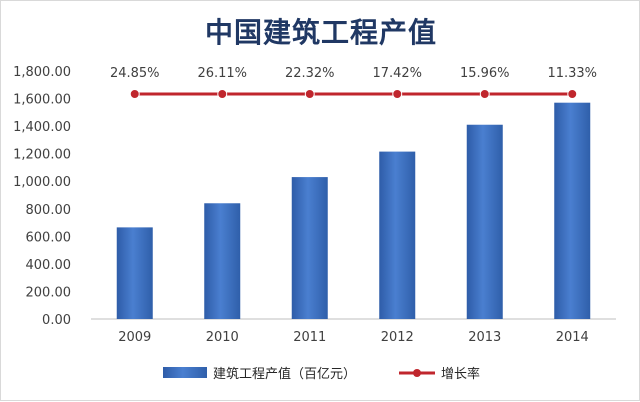 The height and width of the screenshot is (402, 640). What do you see at coordinates (572, 73) in the screenshot?
I see `growth-rate-label: 11.33%` at bounding box center [572, 73].